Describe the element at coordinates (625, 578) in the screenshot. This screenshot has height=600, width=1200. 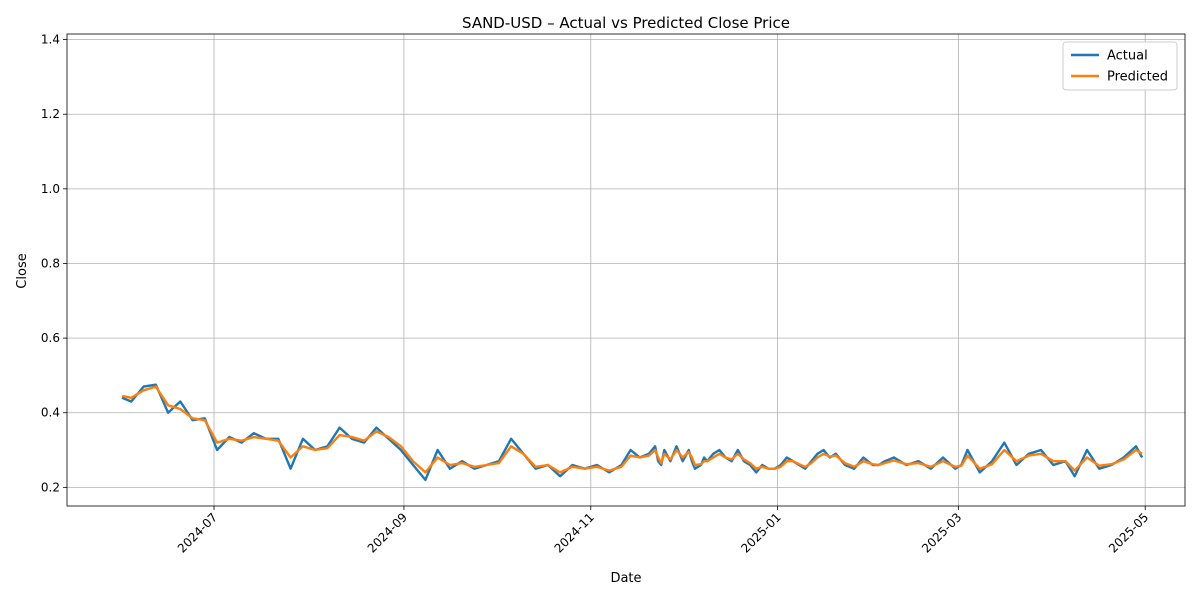
I see `x-axis-label: Date` at that location.